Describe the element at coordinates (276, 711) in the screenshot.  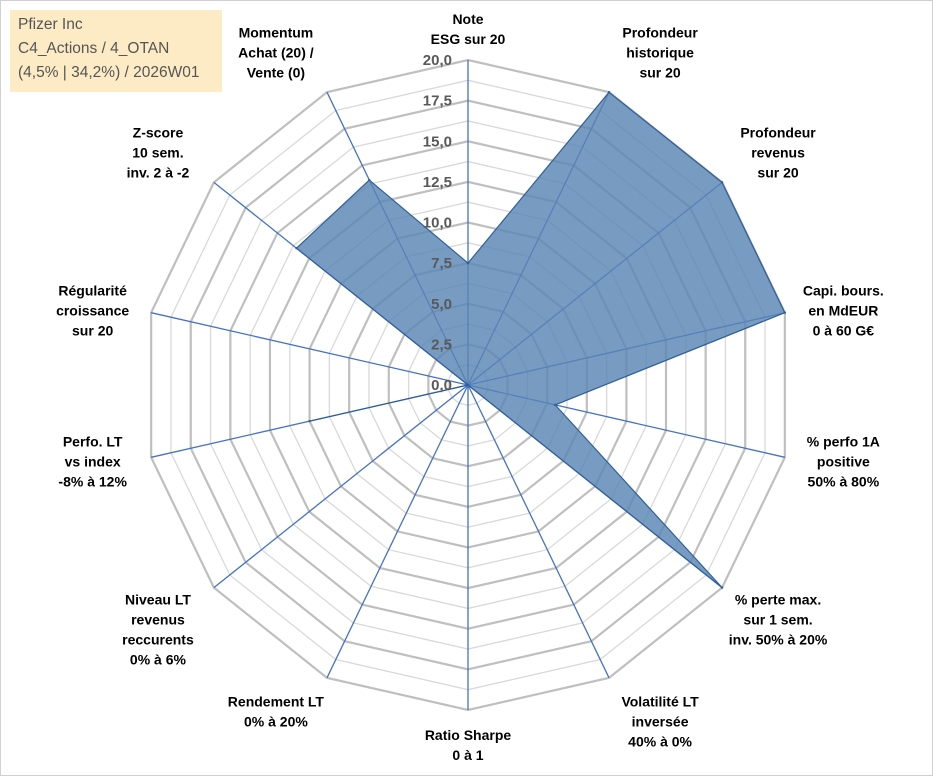
I see `axis-label: Rendement LT 0% à 20%` at that location.